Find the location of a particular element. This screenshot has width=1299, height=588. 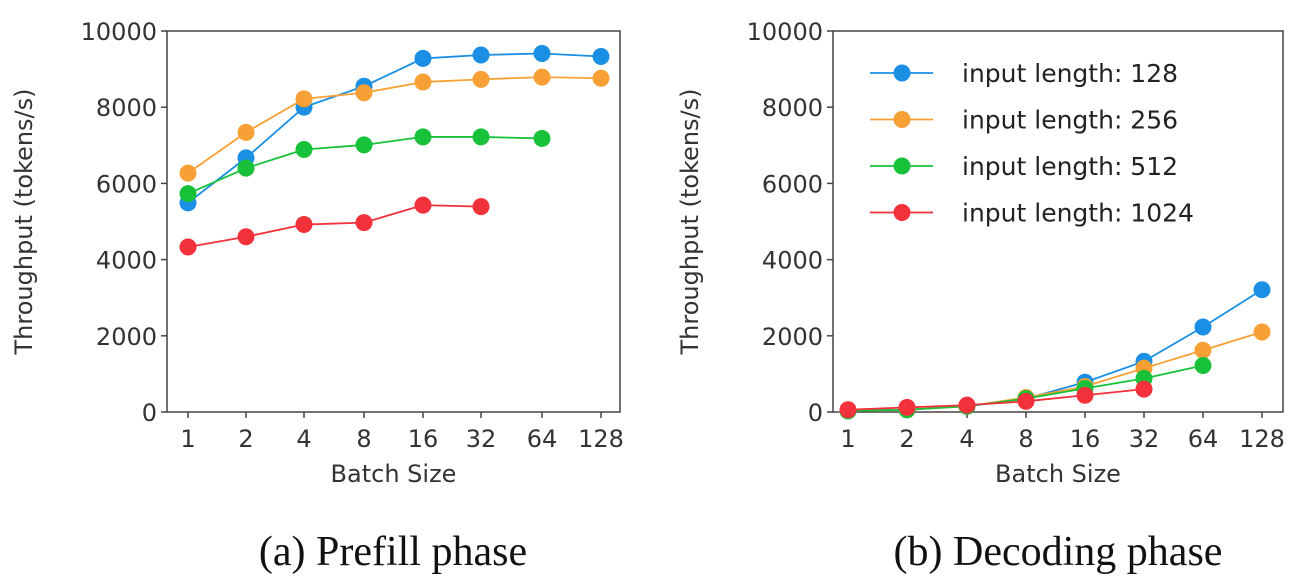

legend-label: input length: 128 is located at coordinates (1070, 73).